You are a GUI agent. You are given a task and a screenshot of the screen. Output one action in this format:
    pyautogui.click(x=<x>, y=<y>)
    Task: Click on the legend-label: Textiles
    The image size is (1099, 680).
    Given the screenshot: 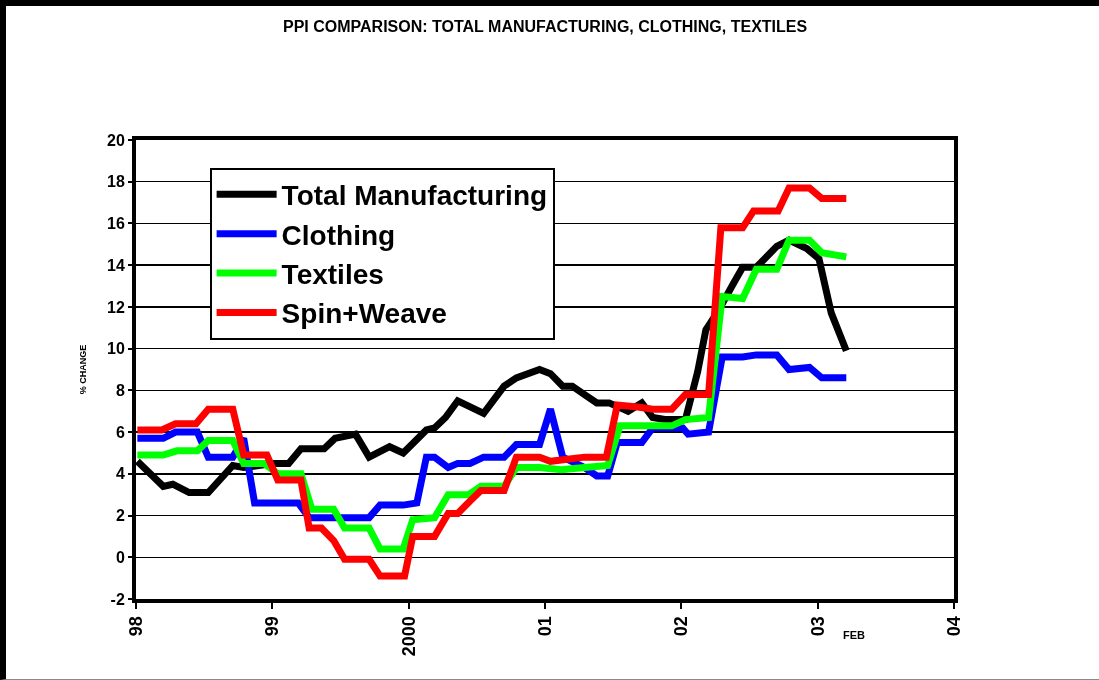 What is the action you would take?
    pyautogui.click(x=332, y=274)
    